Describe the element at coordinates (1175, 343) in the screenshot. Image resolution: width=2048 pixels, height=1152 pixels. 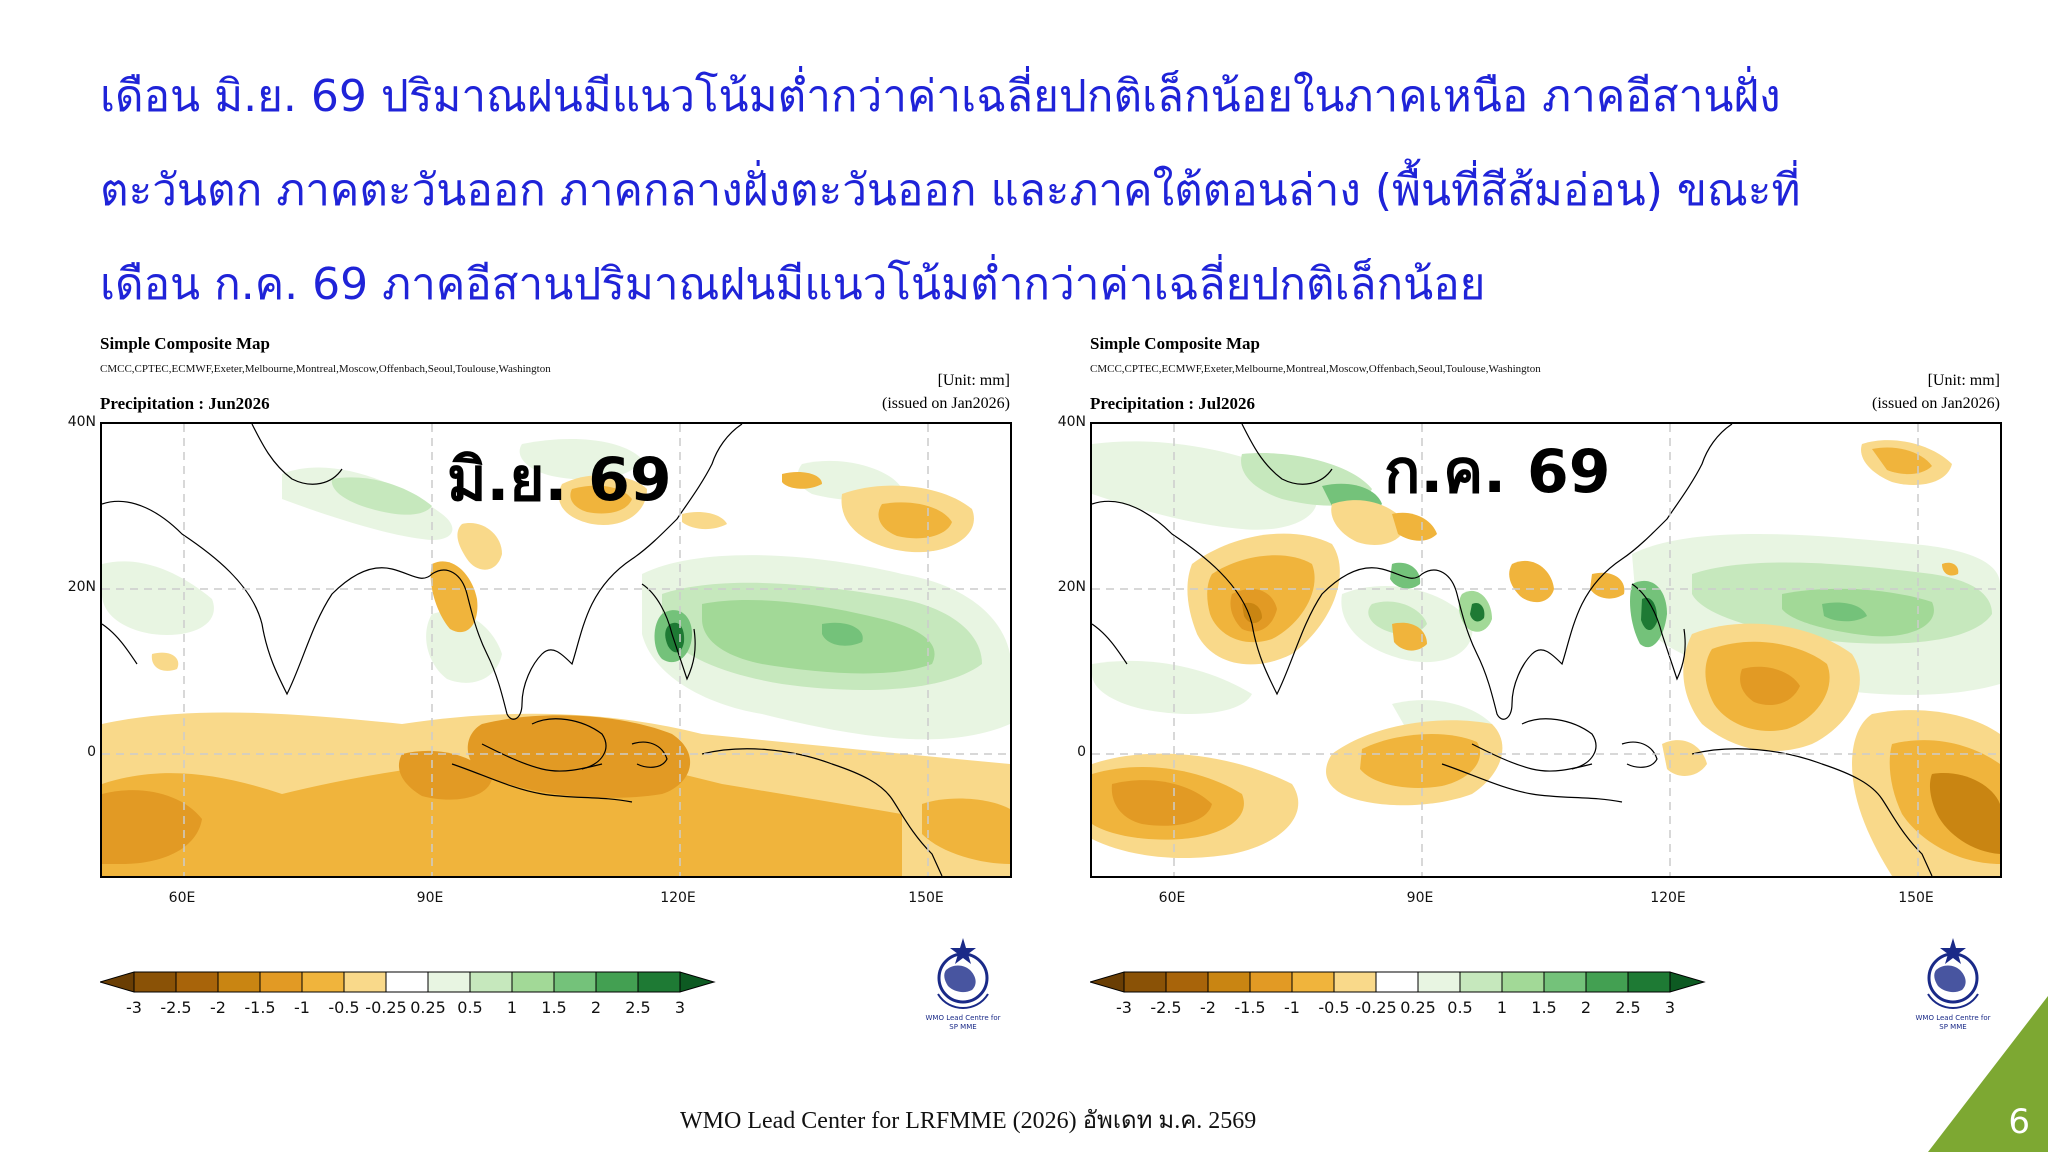
I see `map-title: Simple Composite Map` at that location.